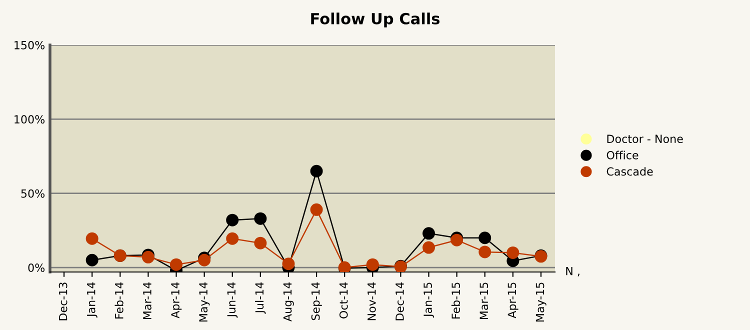 Image resolution: width=750 pixels, height=330 pixels. Describe the element at coordinates (375, 20) in the screenshot. I see `chart-title: Follow Up Calls` at that location.